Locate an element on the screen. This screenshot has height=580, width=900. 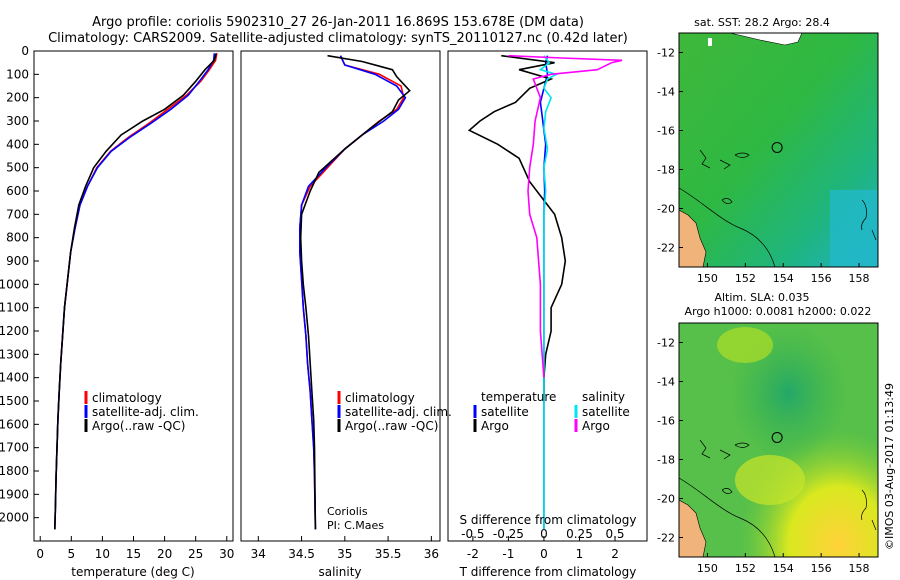
y-tick-label: 400 is located at coordinates (17, 144).